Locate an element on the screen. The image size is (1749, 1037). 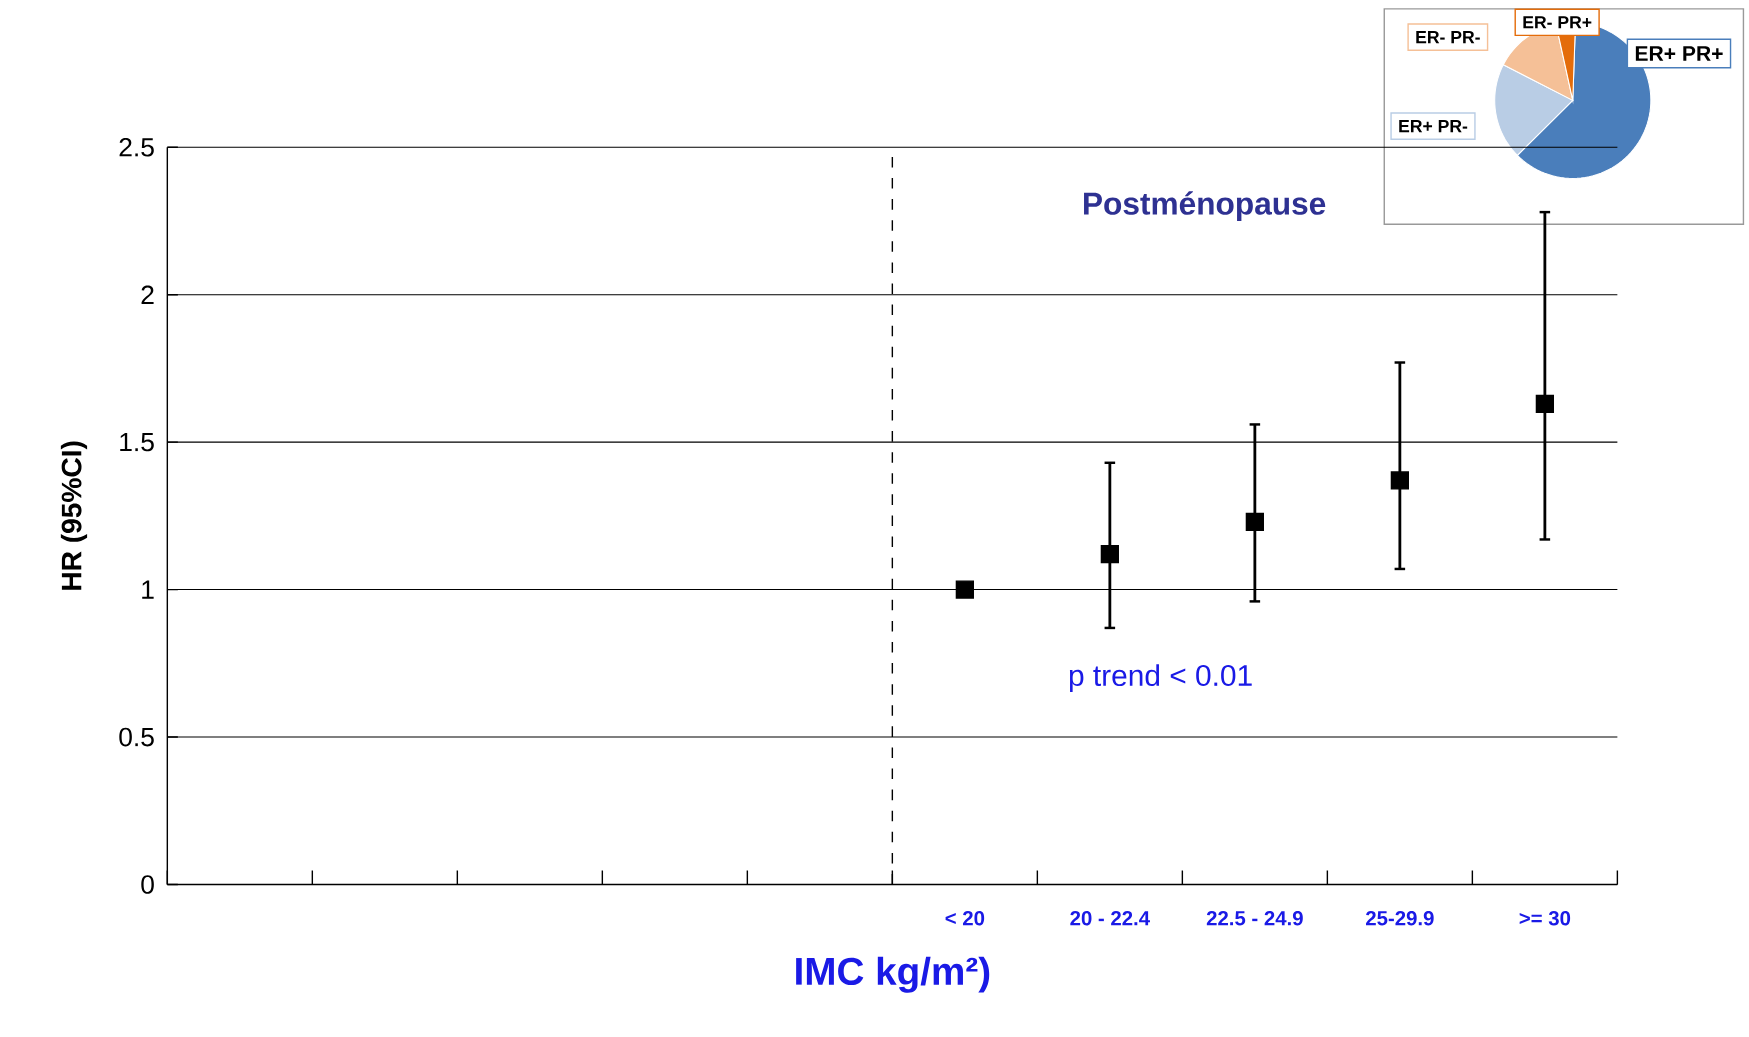
x-tick-label: < 20 is located at coordinates (965, 918).